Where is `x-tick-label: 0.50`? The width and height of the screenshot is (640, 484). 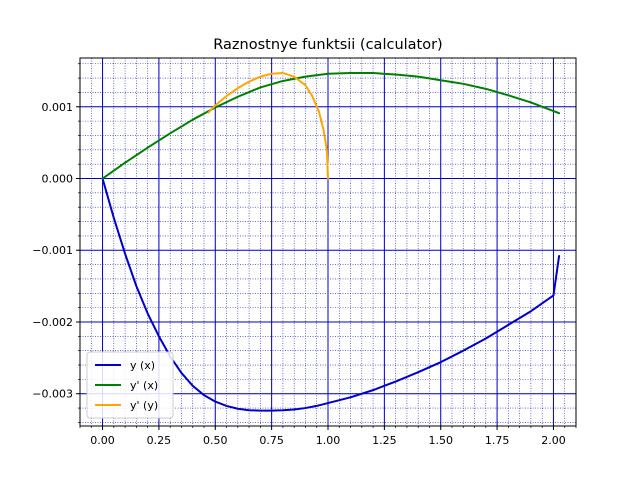
x-tick-label: 0.50 is located at coordinates (215, 440).